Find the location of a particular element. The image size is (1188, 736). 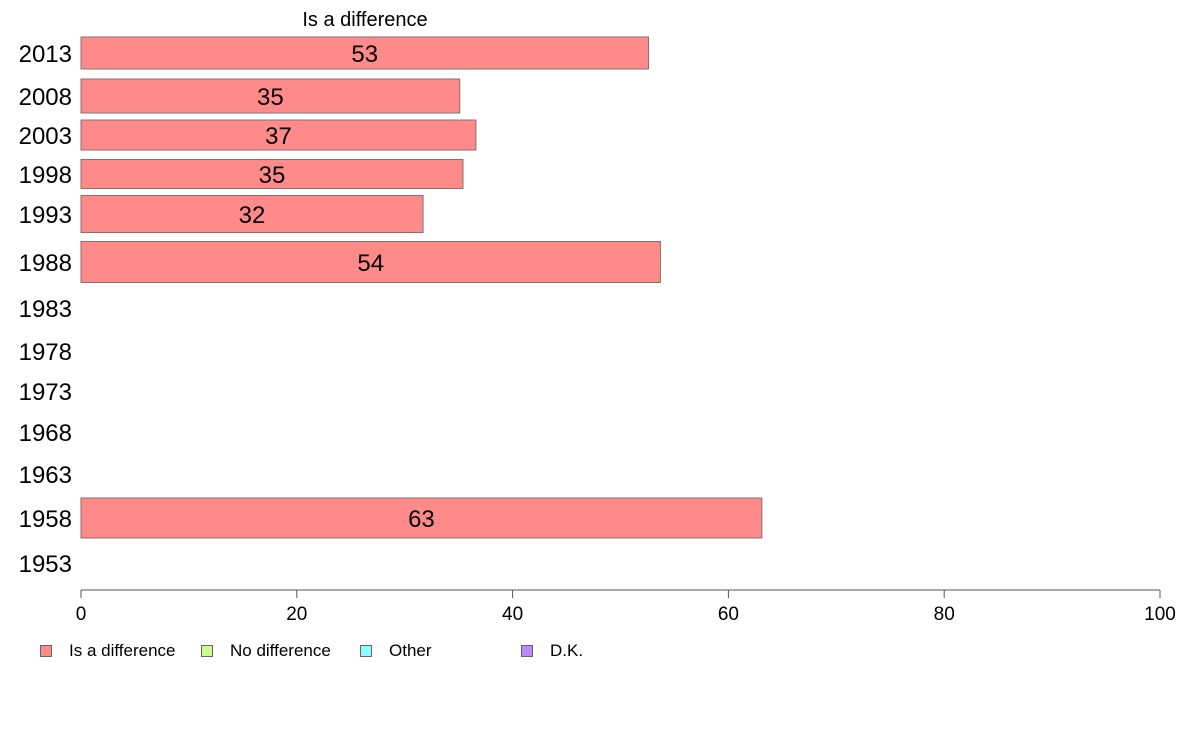

data-label: 63 is located at coordinates (421, 519).